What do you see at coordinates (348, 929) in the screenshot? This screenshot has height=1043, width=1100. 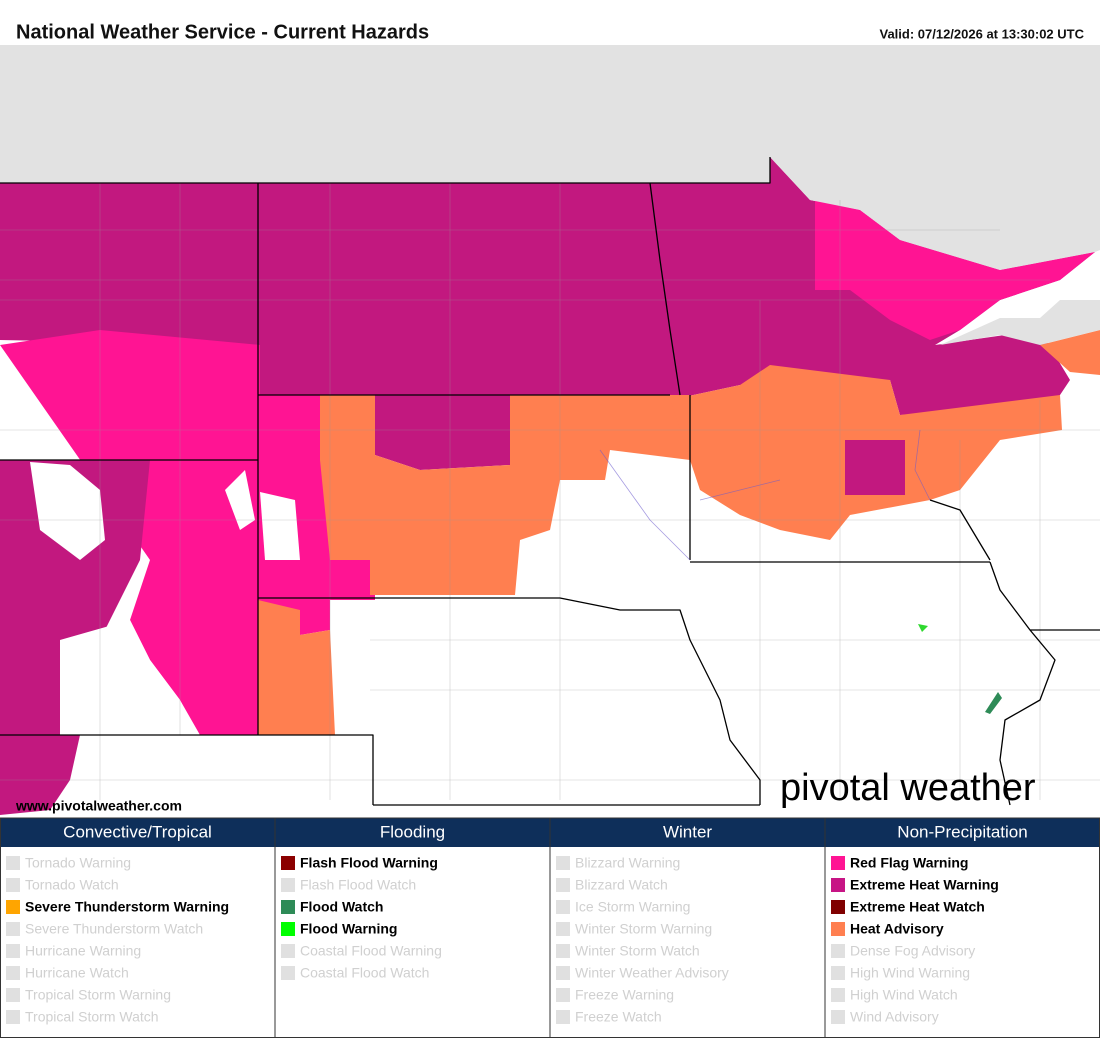 I see `legend-label: Flood Warning` at bounding box center [348, 929].